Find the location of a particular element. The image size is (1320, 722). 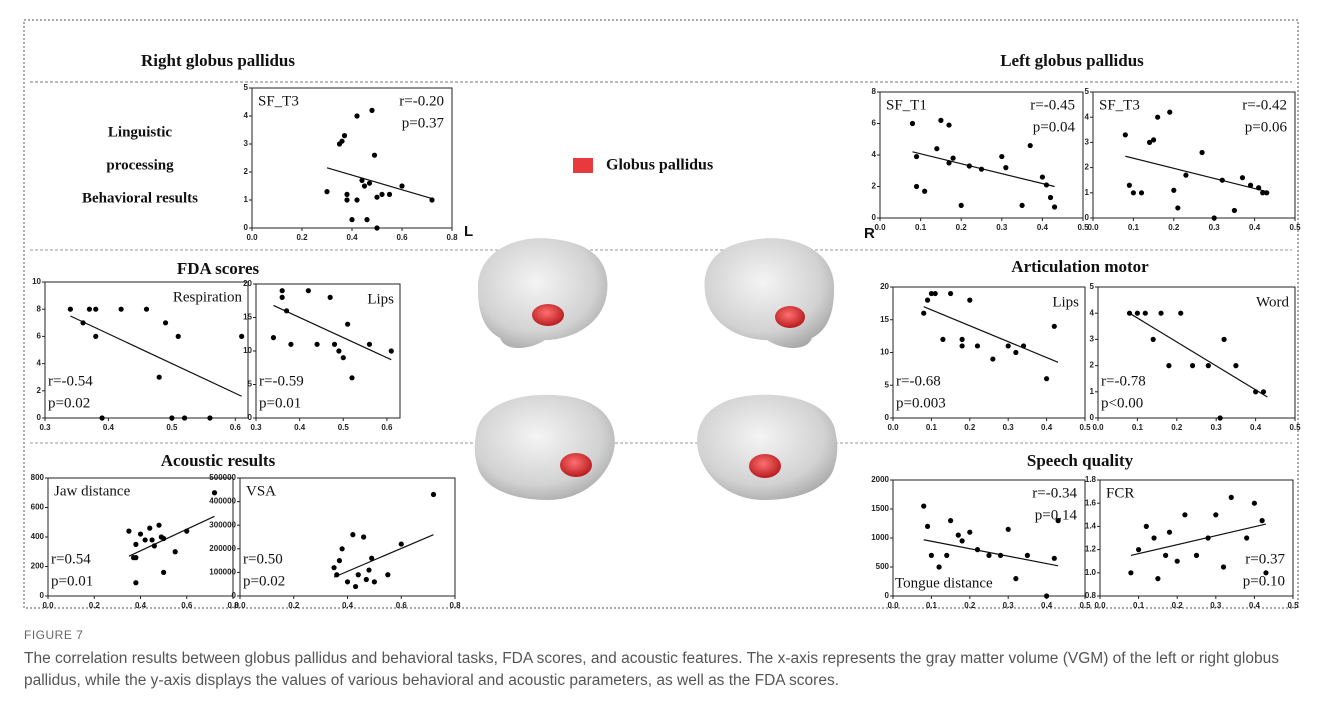

panel-label: SF_T1 is located at coordinates (906, 105).